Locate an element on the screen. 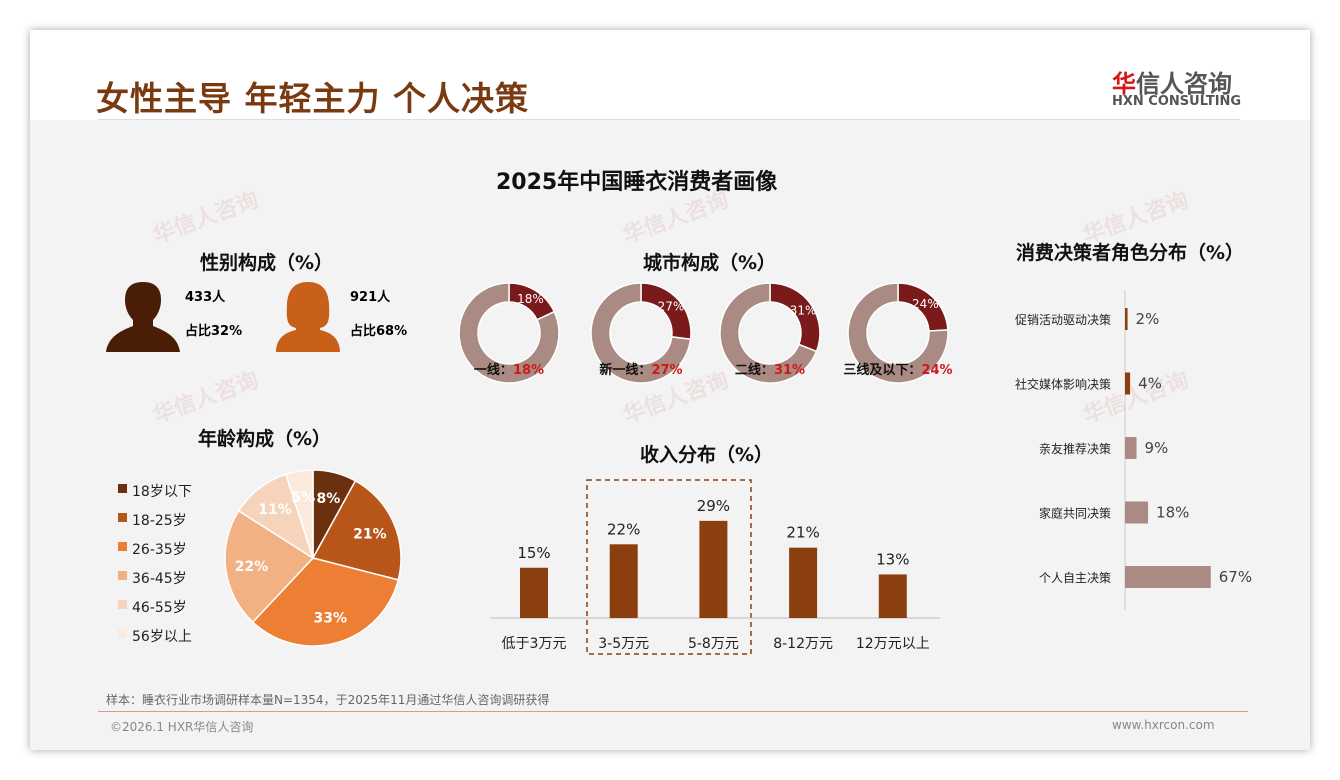 The width and height of the screenshot is (1340, 780). legend-label: 46-55岁 is located at coordinates (159, 608).